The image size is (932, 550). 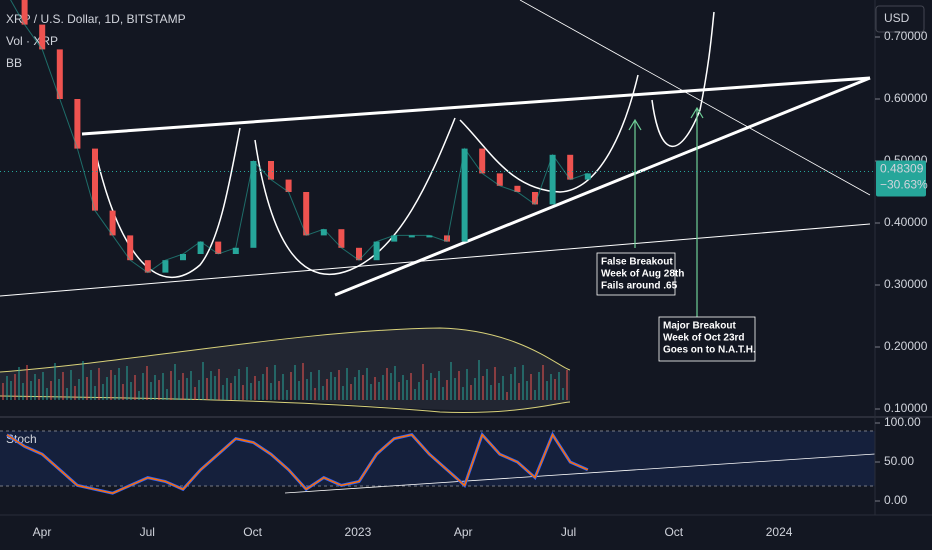 What do you see at coordinates (358, 532) in the screenshot?
I see `time-tick-label: 2023` at bounding box center [358, 532].